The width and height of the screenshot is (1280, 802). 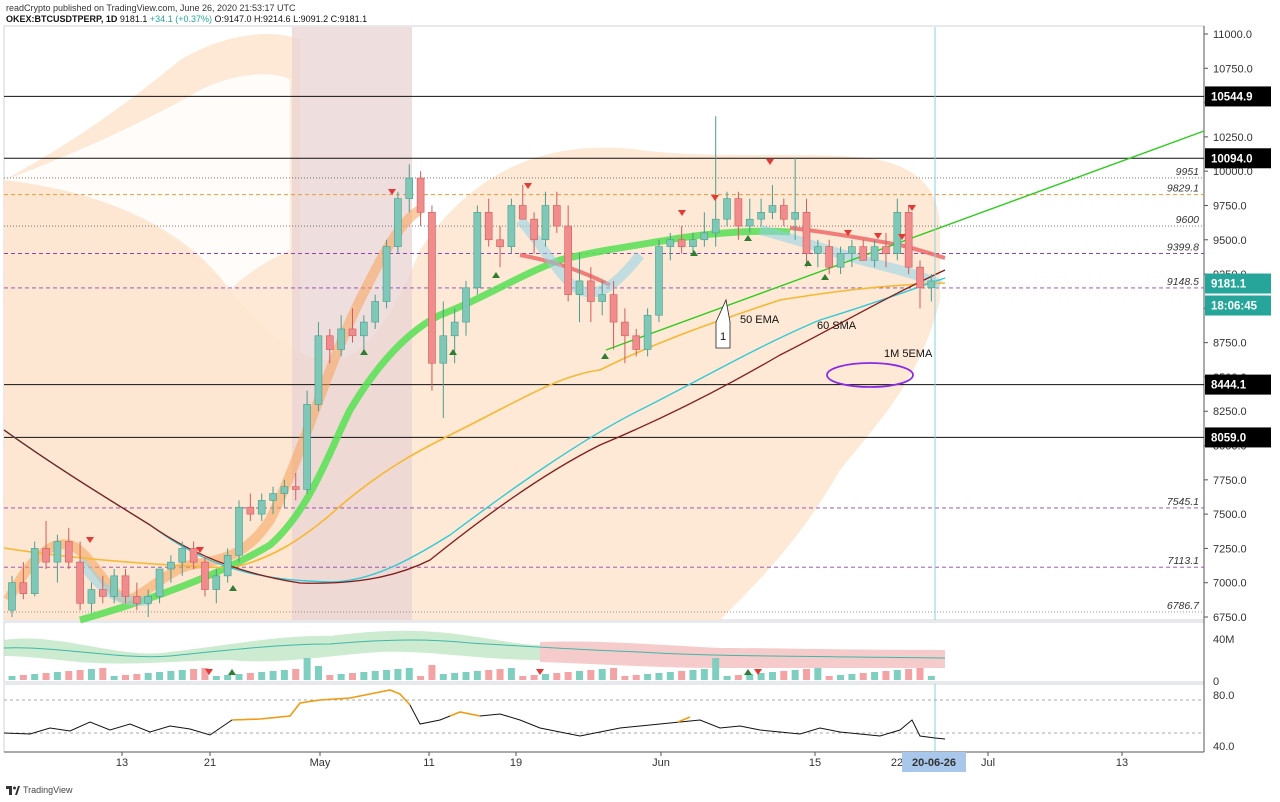 What do you see at coordinates (1122, 763) in the screenshot?
I see `date-tick-label: 13` at bounding box center [1122, 763].